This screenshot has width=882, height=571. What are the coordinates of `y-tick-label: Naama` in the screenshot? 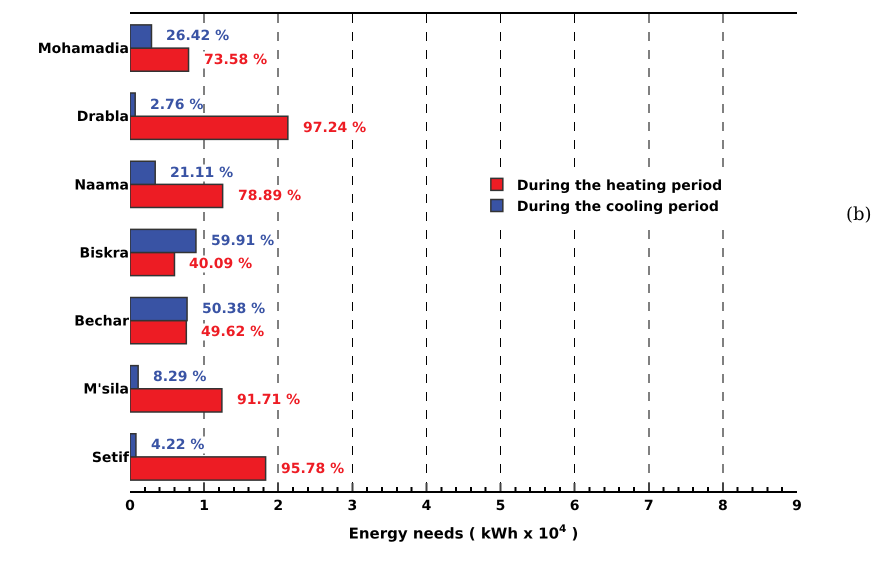 It's located at (101, 185).